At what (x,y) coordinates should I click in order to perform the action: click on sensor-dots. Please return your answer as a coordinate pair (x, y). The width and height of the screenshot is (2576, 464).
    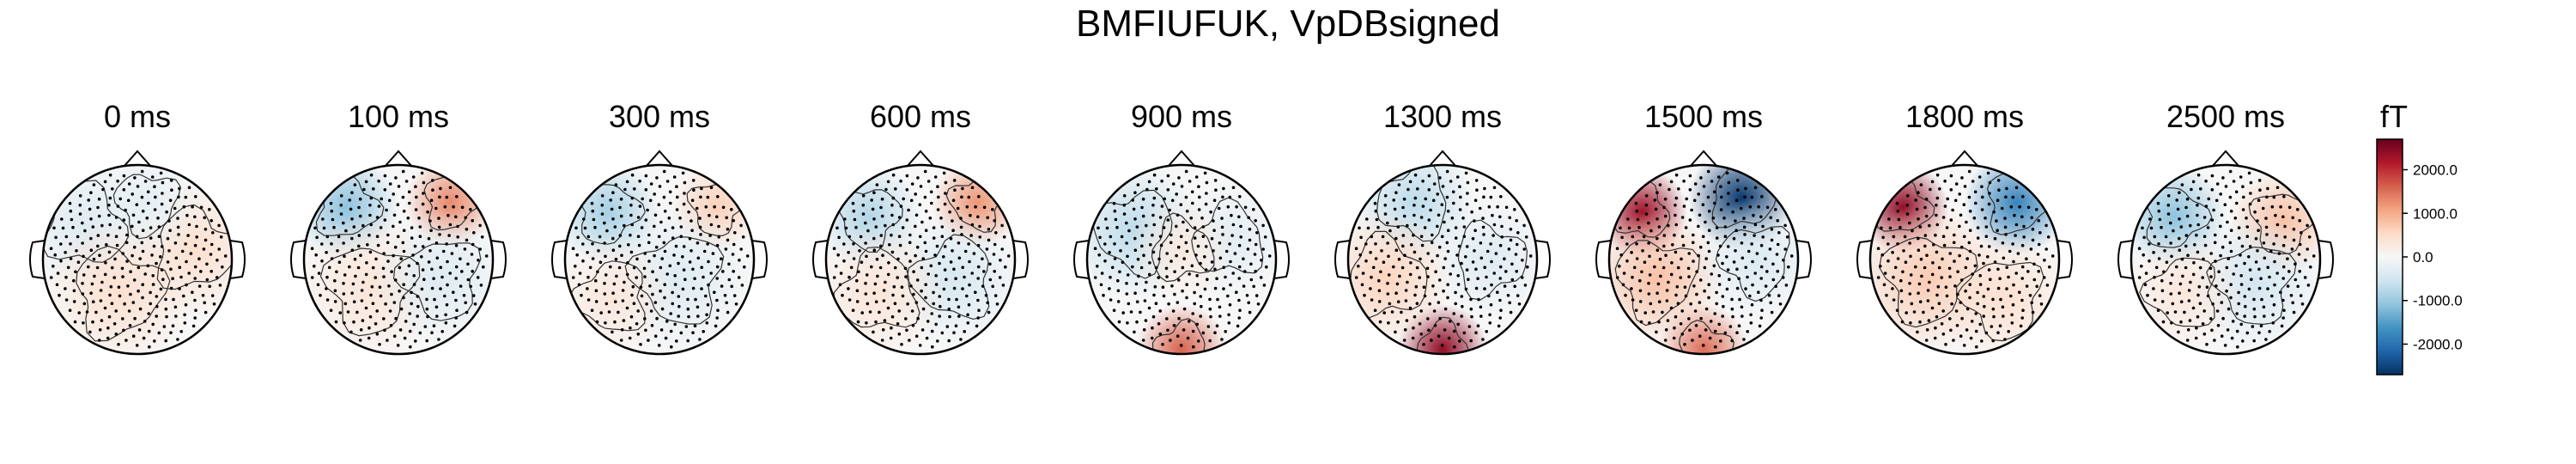
    Looking at the image, I should click on (1704, 259).